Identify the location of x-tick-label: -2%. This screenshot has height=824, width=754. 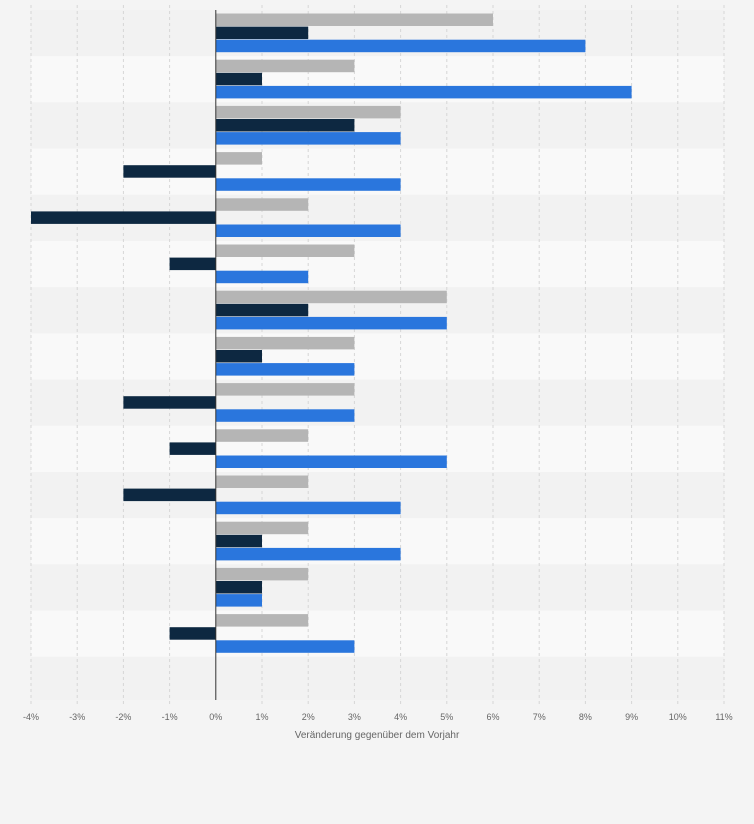
(123, 717).